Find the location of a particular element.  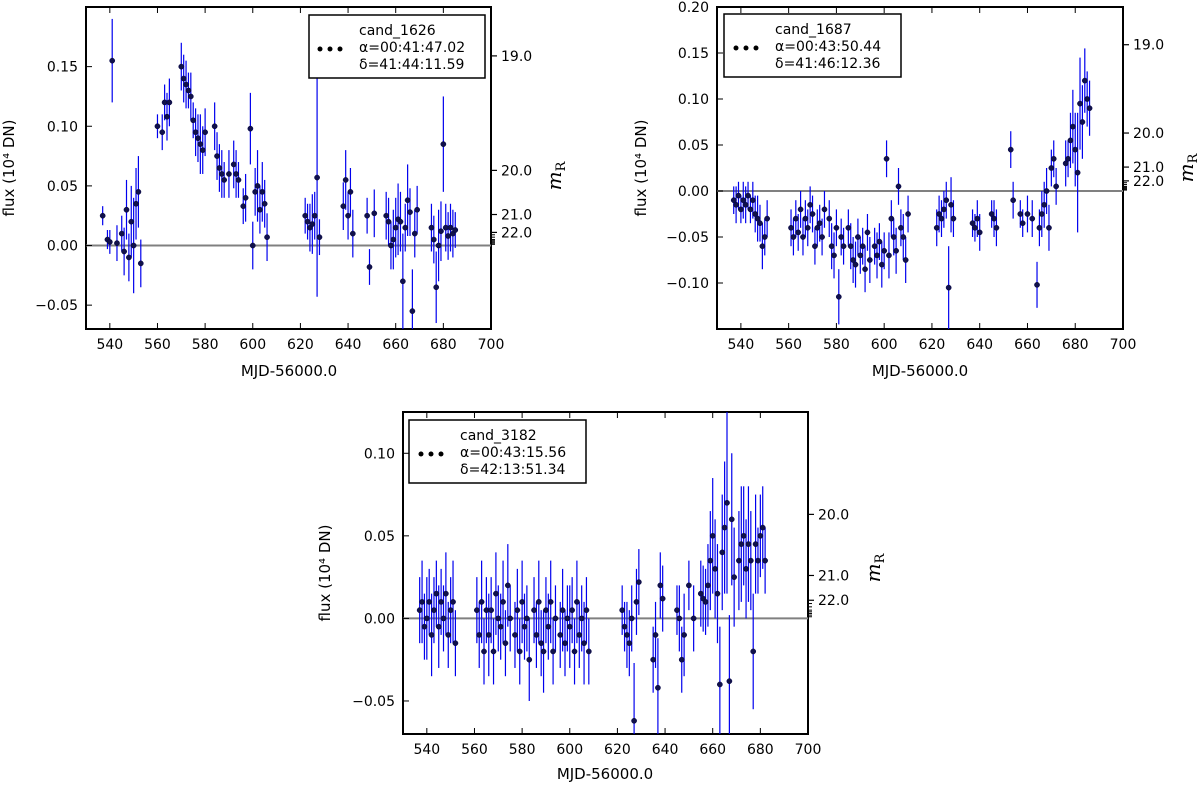

legend-declination: δ=42:13:51.34 is located at coordinates (513, 470).